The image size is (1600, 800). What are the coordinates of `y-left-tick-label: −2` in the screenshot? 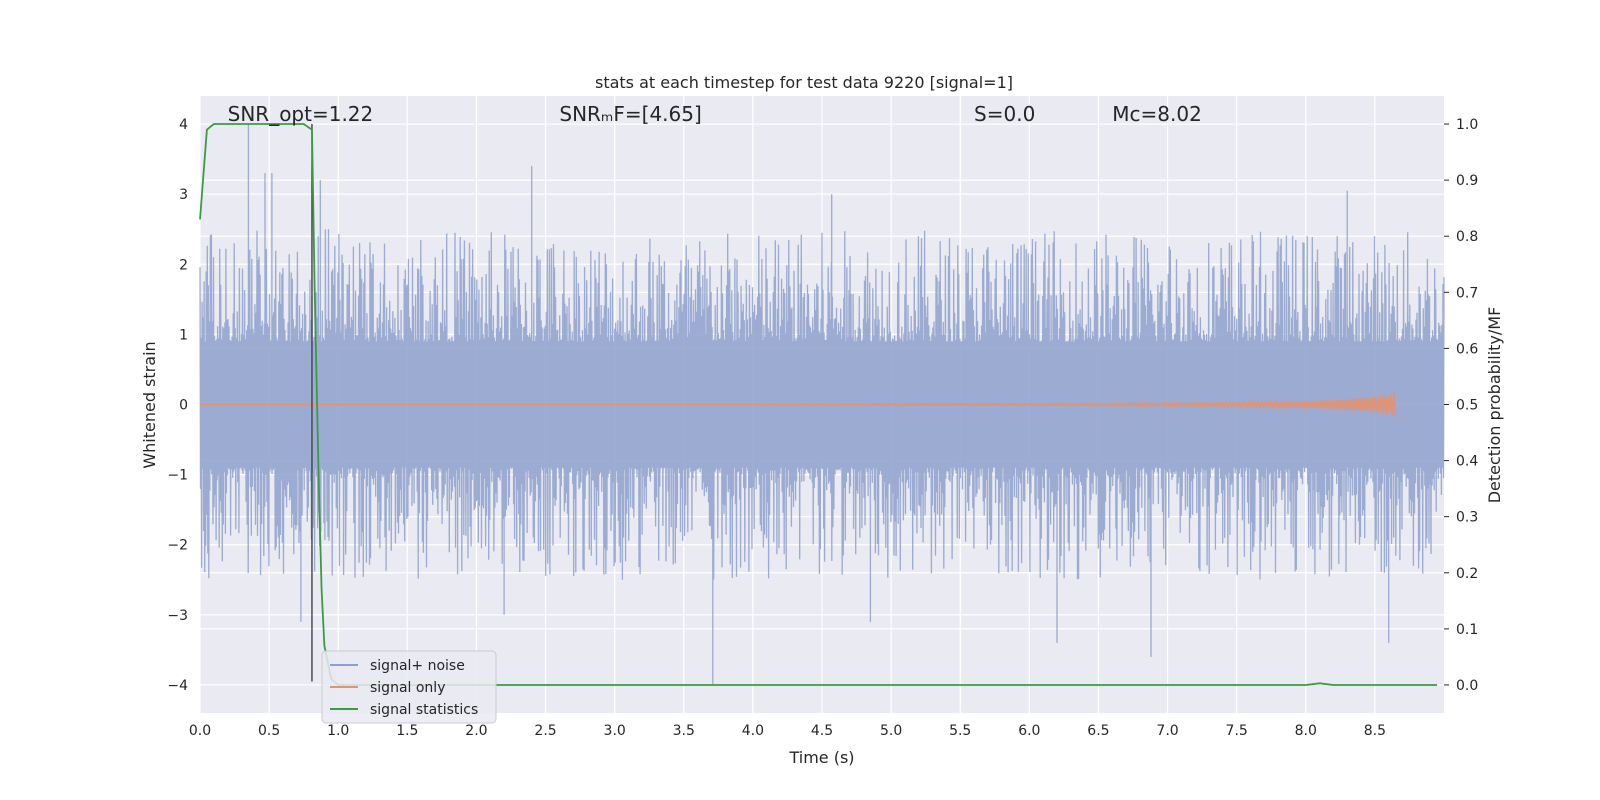 It's located at (177, 546).